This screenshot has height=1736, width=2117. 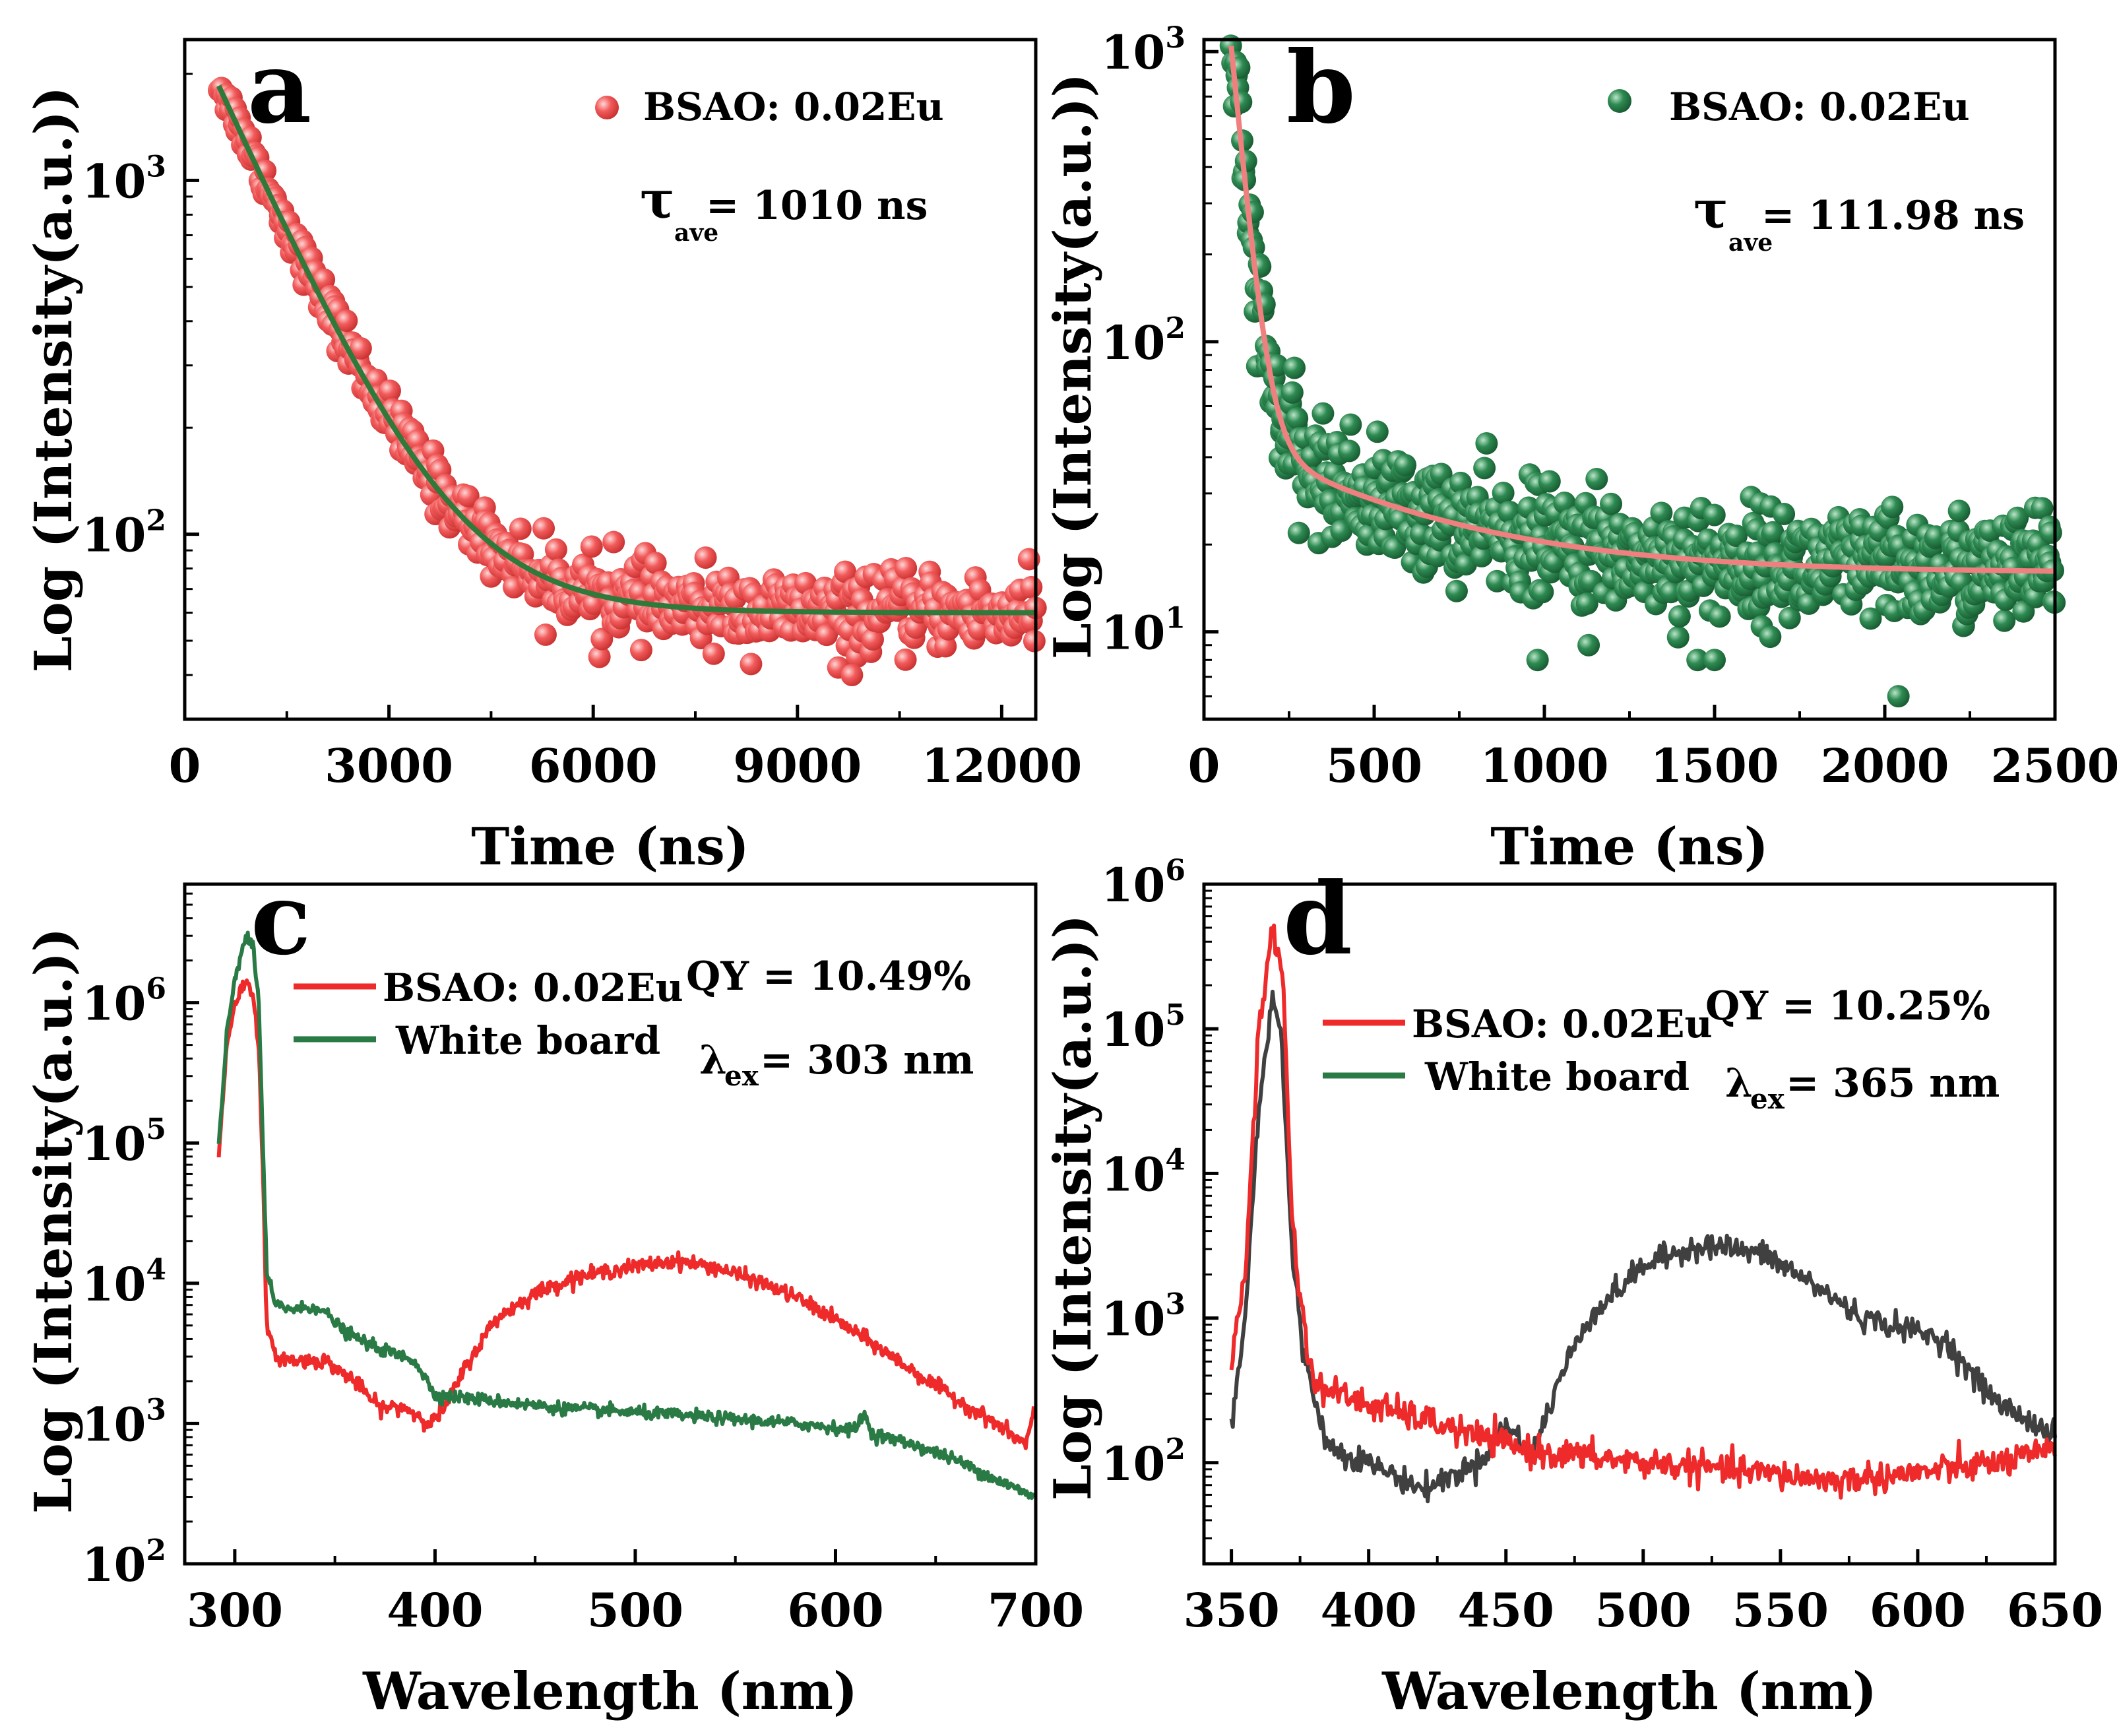 I want to click on panel-c-letter: c, so click(x=281, y=919).